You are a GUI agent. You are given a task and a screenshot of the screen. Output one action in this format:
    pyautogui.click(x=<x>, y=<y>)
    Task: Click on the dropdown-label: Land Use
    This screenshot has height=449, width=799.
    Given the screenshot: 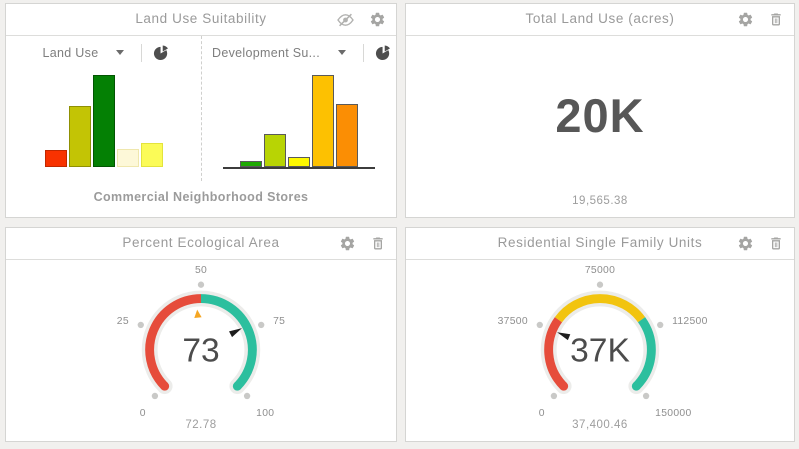 What is the action you would take?
    pyautogui.click(x=70, y=52)
    